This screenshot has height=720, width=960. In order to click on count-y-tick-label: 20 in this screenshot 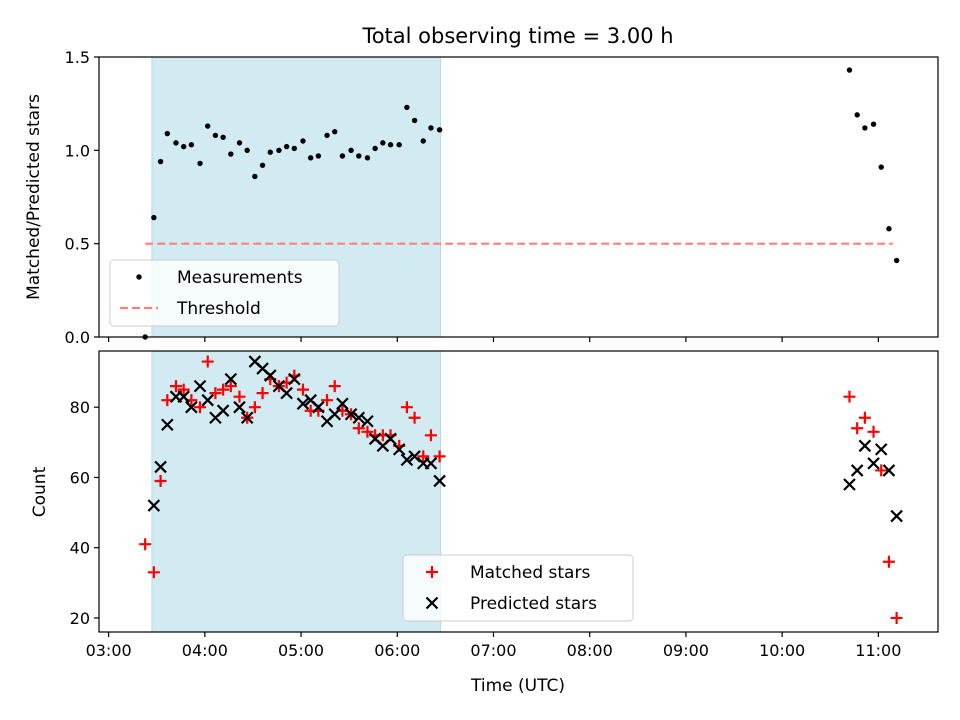, I will do `click(80, 618)`.